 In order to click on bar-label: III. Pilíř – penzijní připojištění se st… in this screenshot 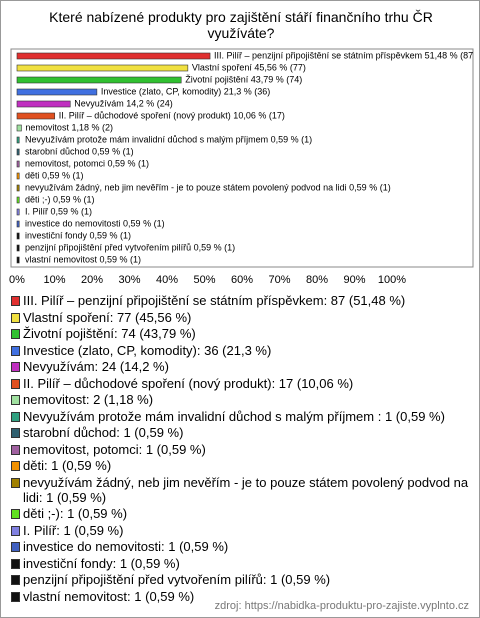, I will do `click(345, 55)`.